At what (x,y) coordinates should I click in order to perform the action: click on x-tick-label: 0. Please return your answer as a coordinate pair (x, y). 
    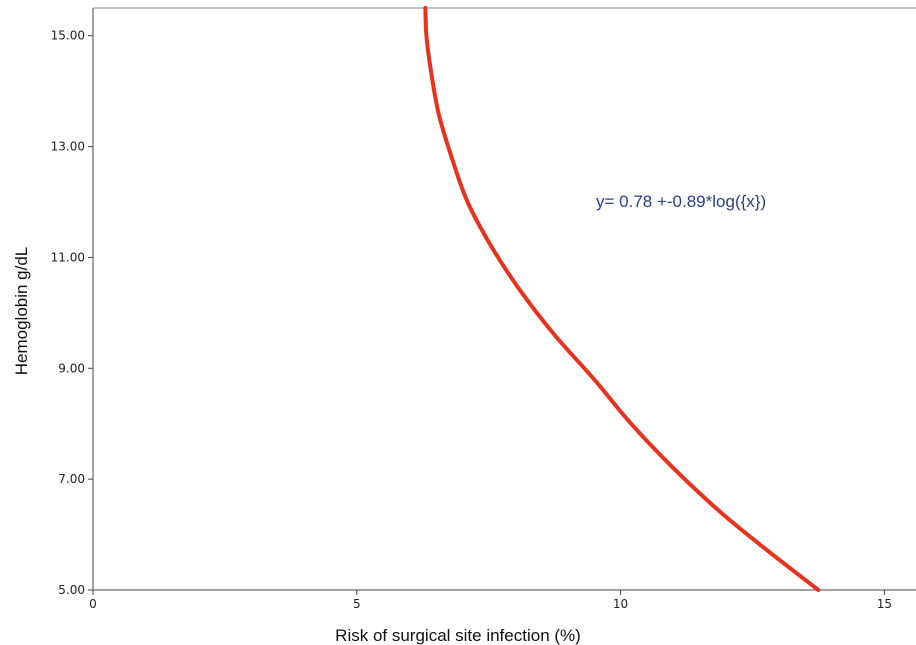
    Looking at the image, I should click on (93, 604).